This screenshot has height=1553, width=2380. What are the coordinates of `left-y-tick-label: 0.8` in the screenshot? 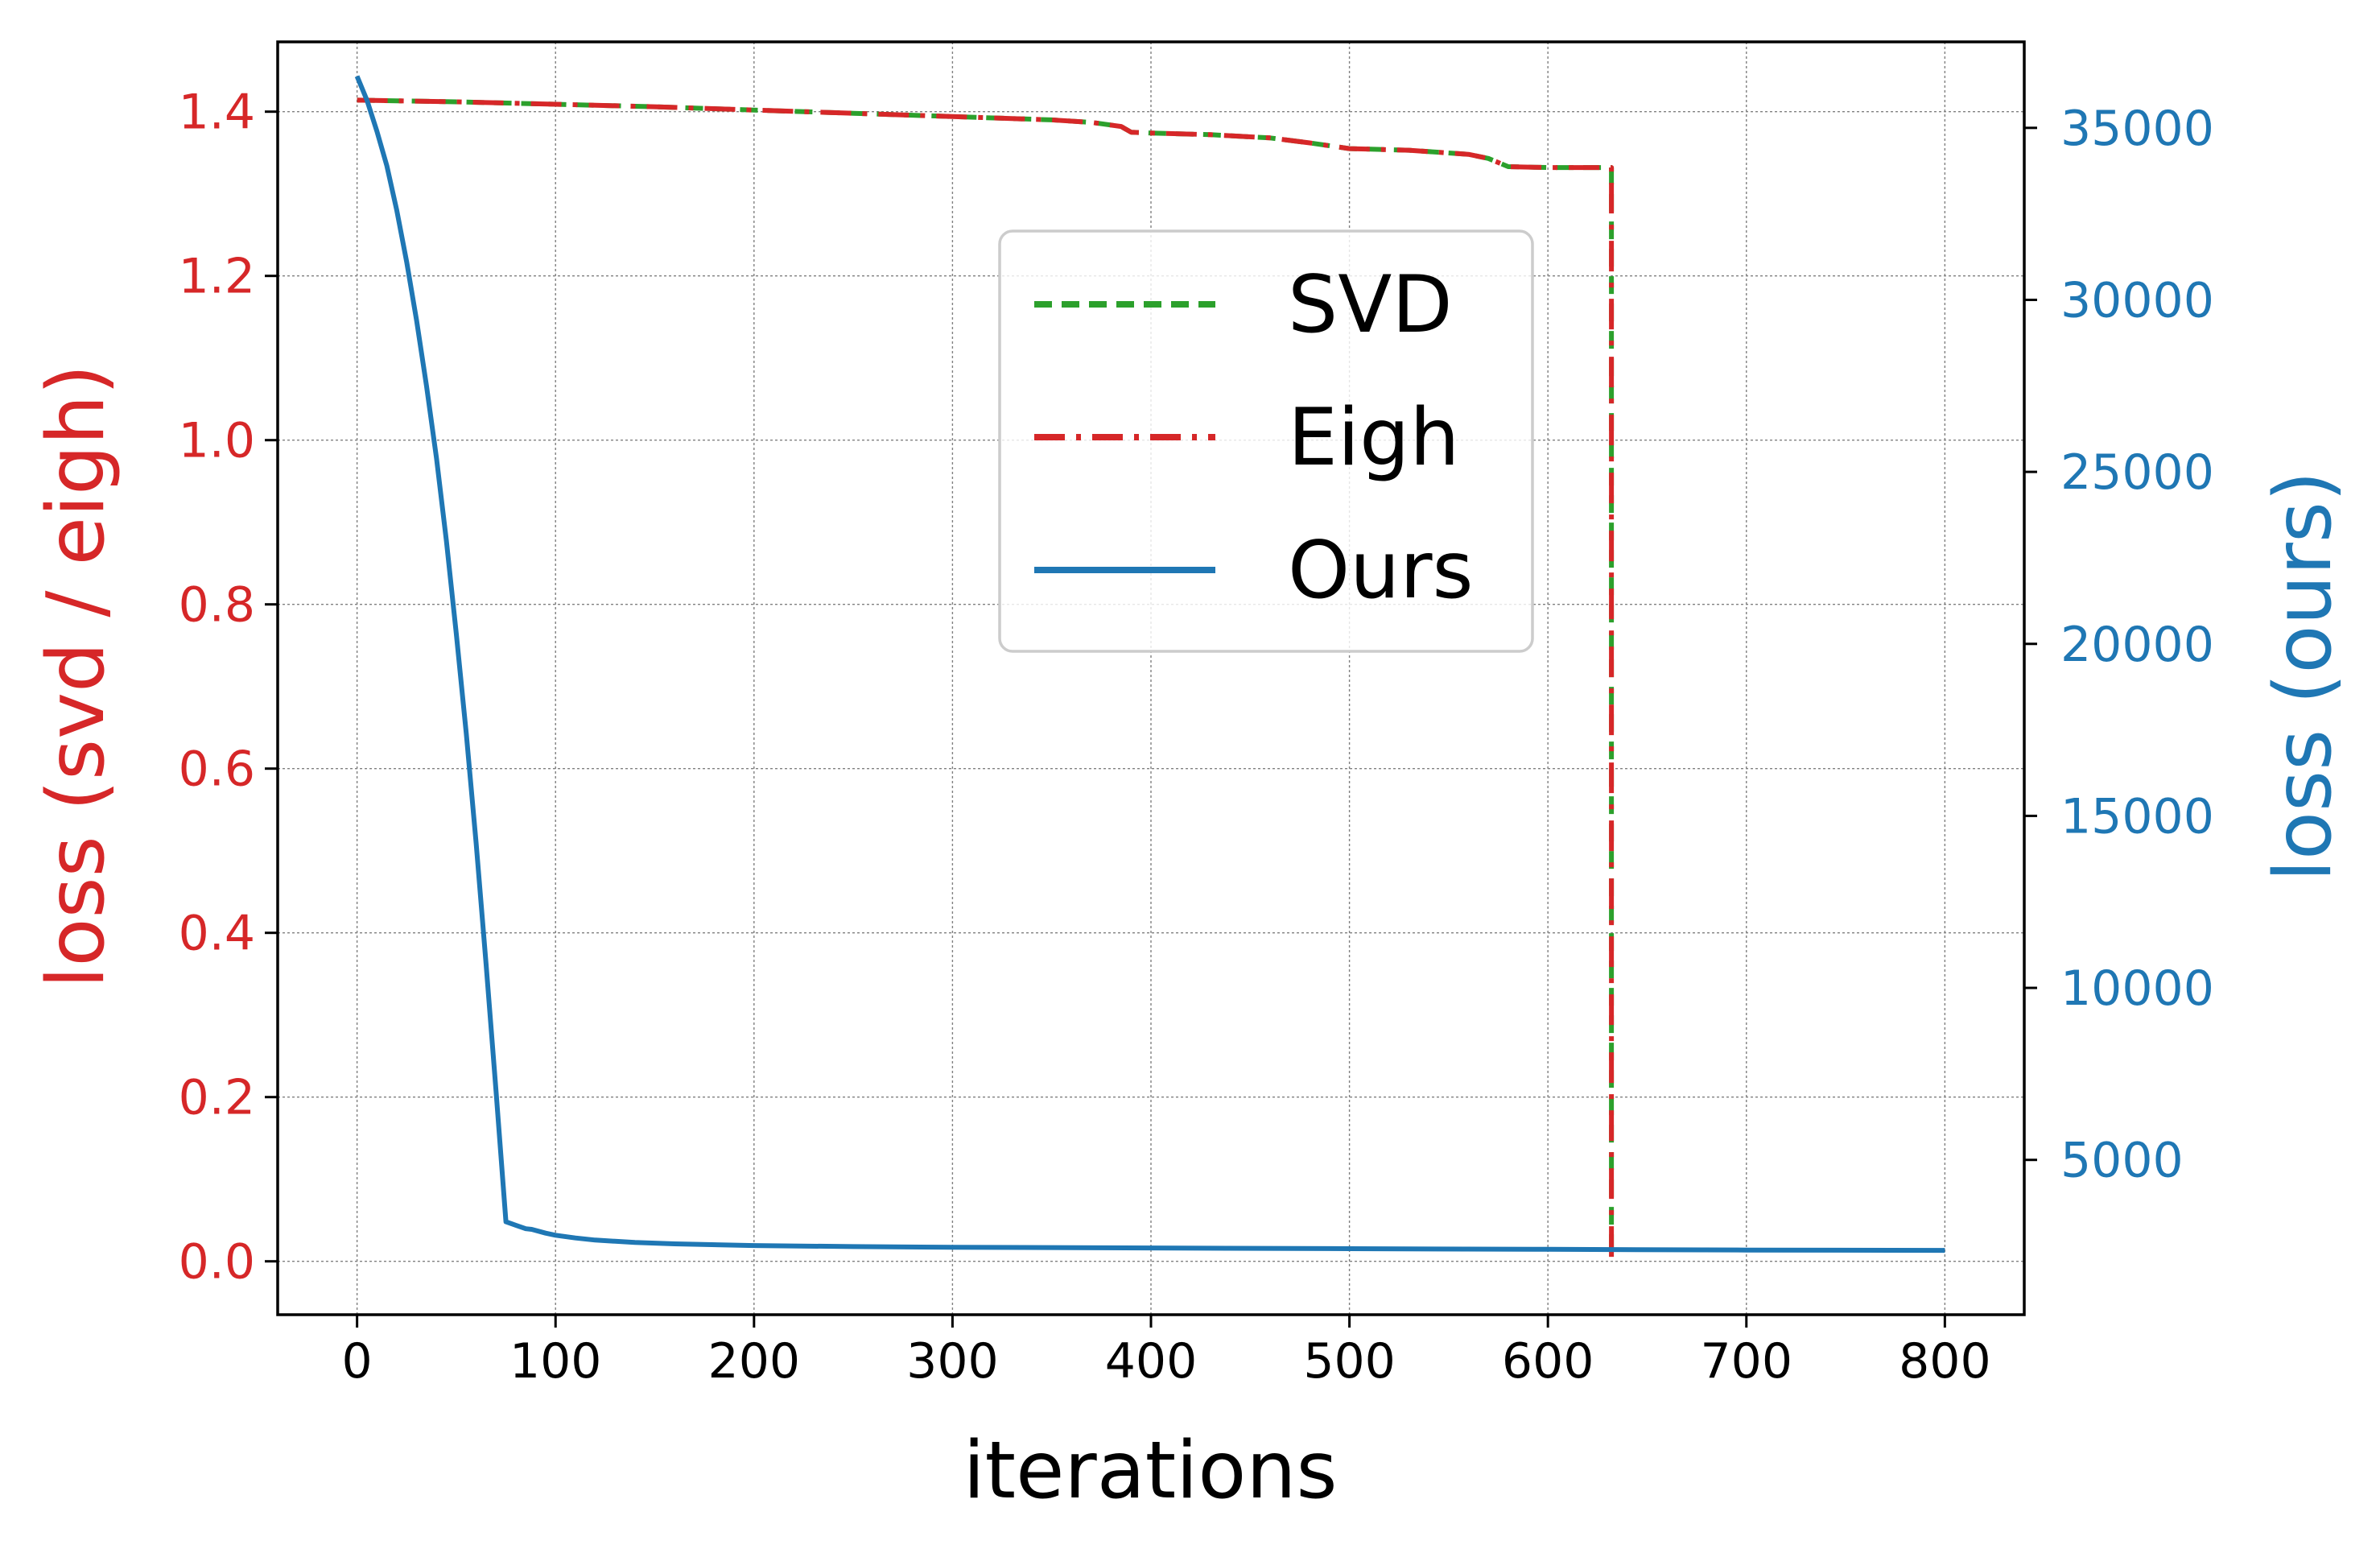 It's located at (217, 606).